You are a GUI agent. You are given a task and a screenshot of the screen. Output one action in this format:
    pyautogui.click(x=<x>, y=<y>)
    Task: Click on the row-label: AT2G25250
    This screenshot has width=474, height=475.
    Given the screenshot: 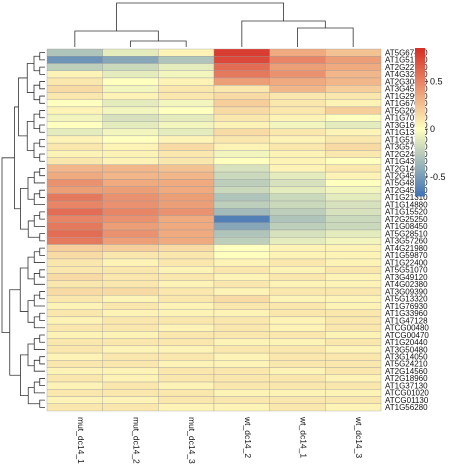 What is the action you would take?
    pyautogui.click(x=406, y=219)
    